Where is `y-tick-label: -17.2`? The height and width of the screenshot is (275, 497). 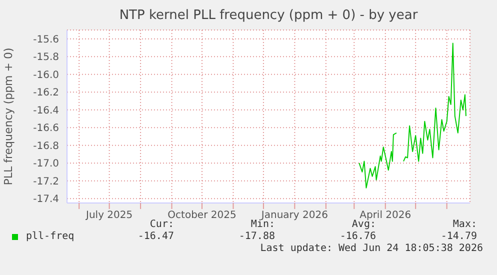 y-tick-label: -17.2 is located at coordinates (46, 182).